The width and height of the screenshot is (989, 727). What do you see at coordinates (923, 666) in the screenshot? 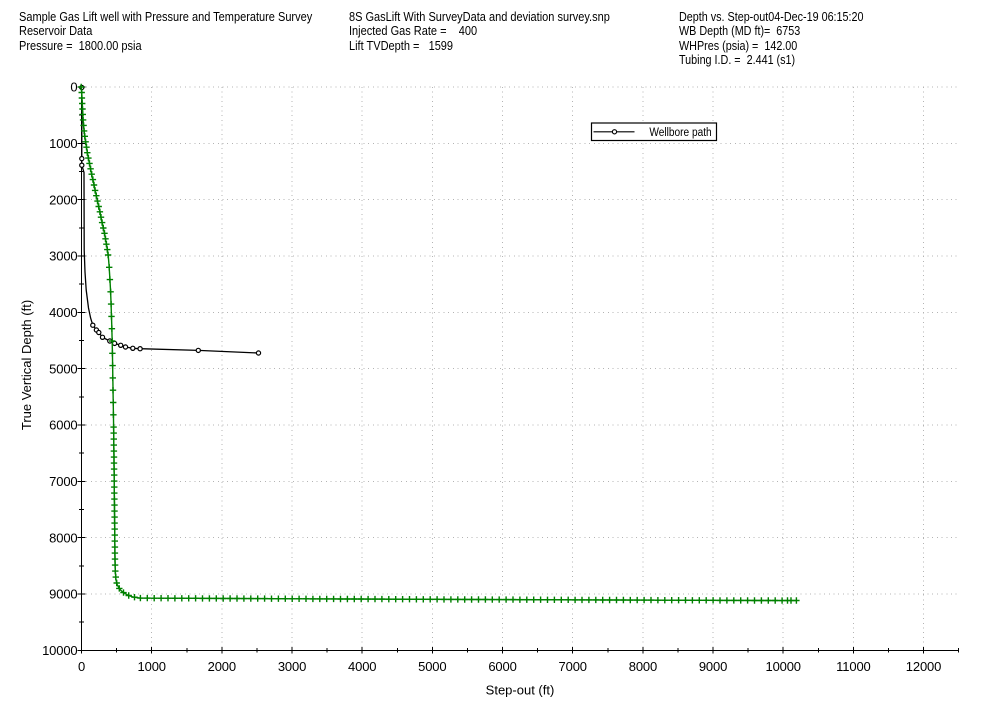
I see `svg-text: 12000` at bounding box center [923, 666].